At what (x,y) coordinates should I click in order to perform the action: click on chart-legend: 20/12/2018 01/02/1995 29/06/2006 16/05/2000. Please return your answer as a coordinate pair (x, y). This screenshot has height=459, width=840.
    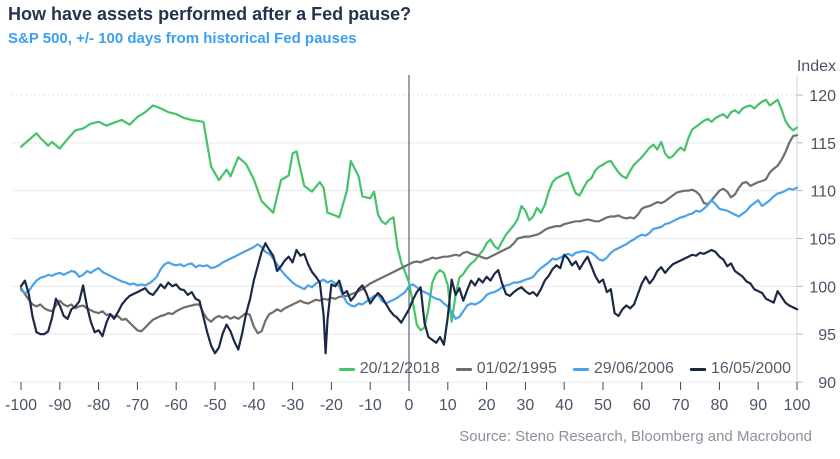
    Looking at the image, I should click on (564, 369).